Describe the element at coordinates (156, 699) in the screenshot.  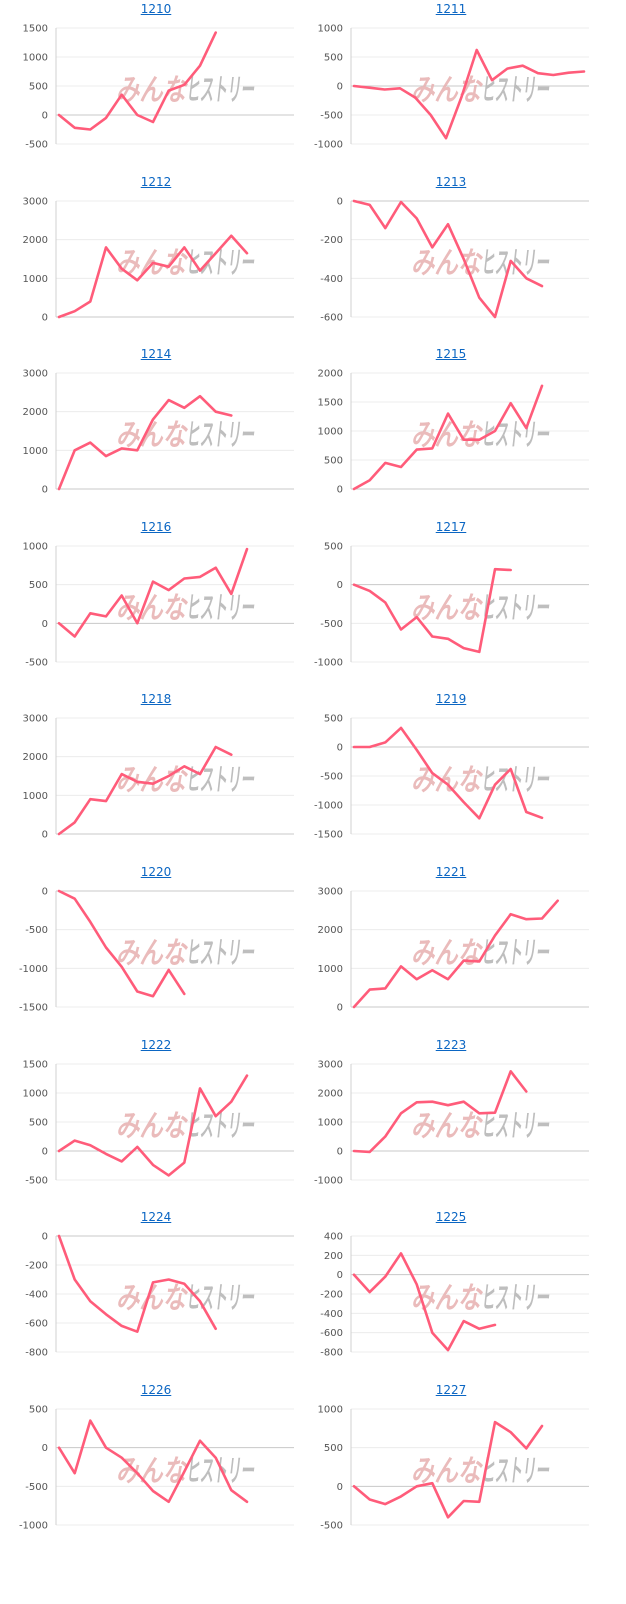
I see `chart-title-link: 1218` at that location.